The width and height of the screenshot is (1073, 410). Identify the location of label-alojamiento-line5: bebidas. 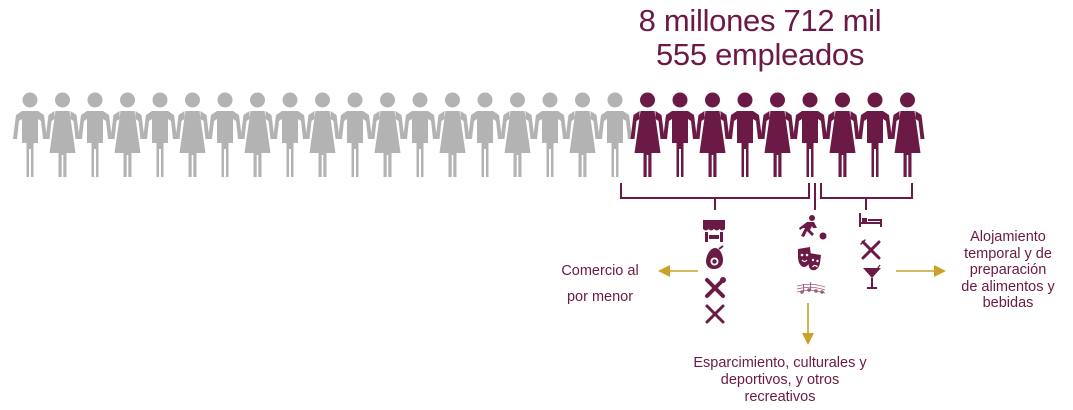
(1008, 303).